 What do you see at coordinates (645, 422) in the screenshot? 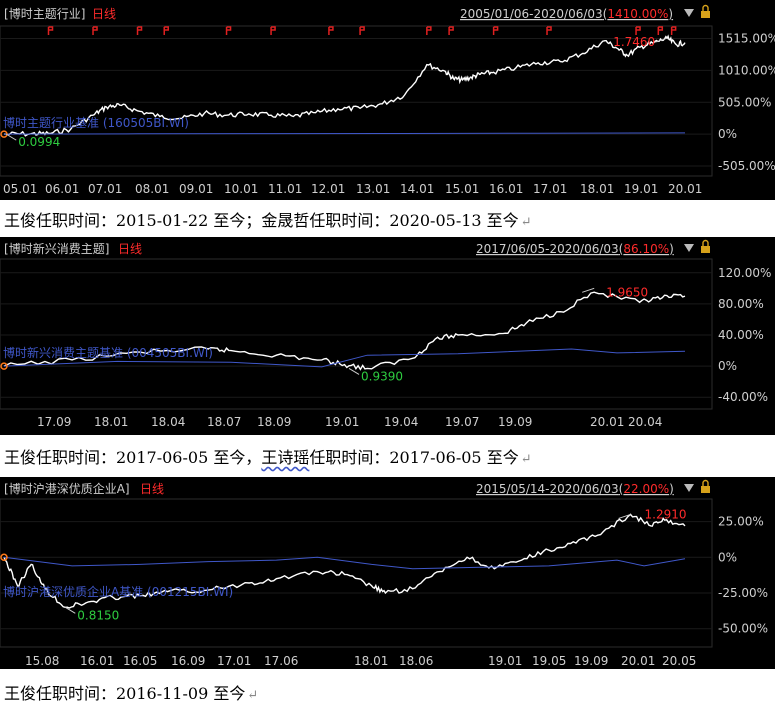
I see `x-tick-label: 20.04` at bounding box center [645, 422].